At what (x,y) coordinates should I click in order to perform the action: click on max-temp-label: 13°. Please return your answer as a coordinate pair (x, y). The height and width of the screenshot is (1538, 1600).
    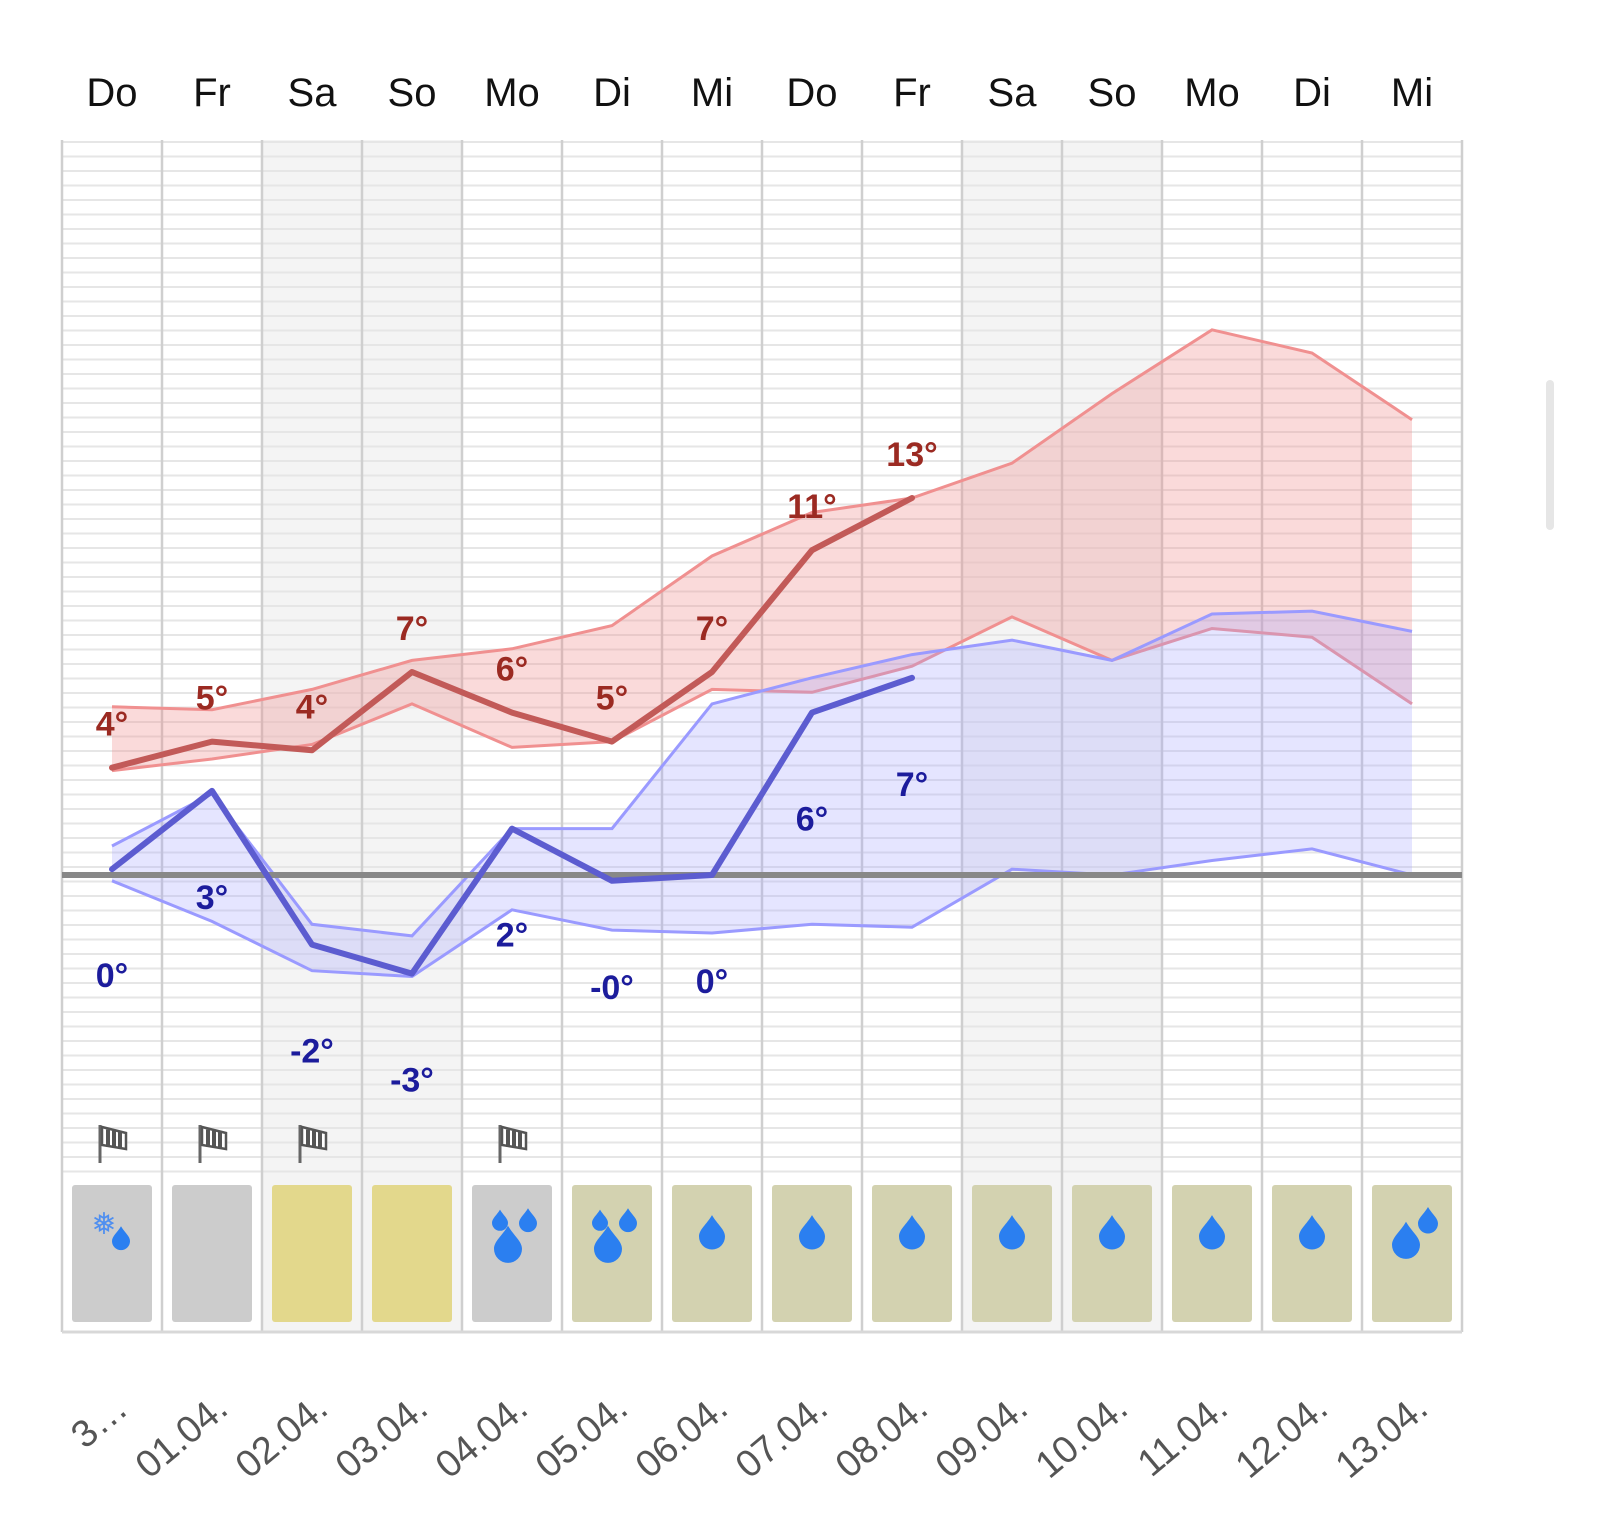
    Looking at the image, I should click on (911, 455).